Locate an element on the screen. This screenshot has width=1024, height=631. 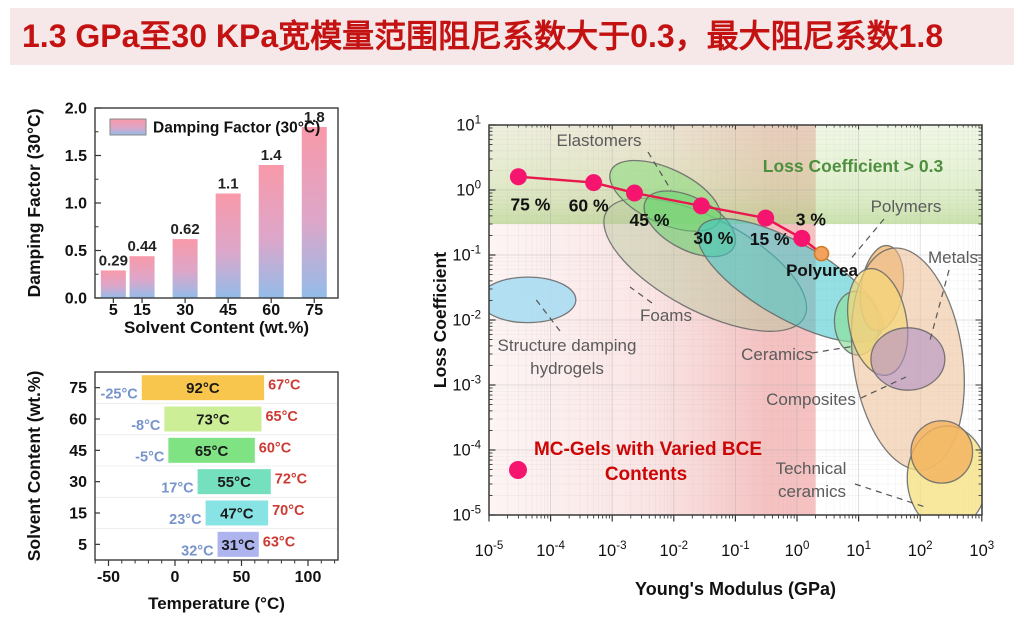
mc-gel-point-60pct is located at coordinates (594, 183).